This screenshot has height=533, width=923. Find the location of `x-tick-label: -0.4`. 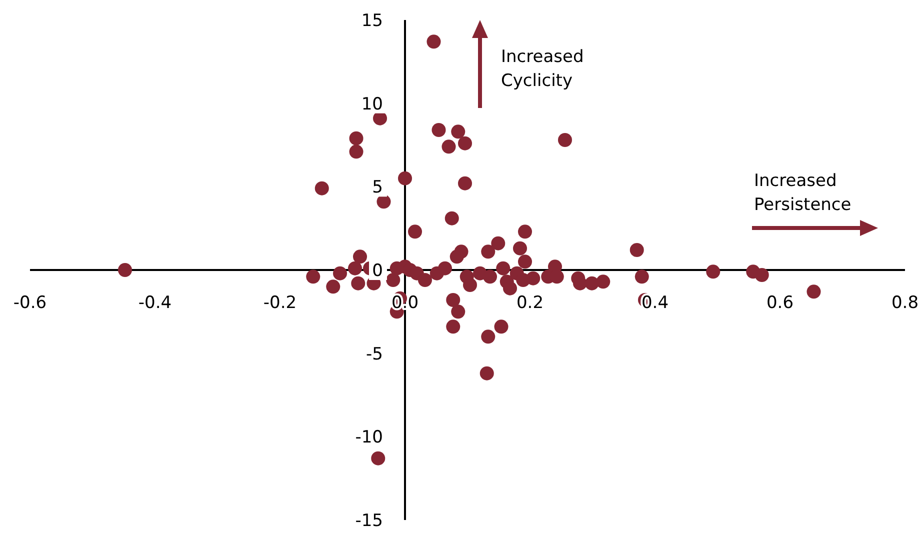

x-tick-label: -0.4 is located at coordinates (155, 303).